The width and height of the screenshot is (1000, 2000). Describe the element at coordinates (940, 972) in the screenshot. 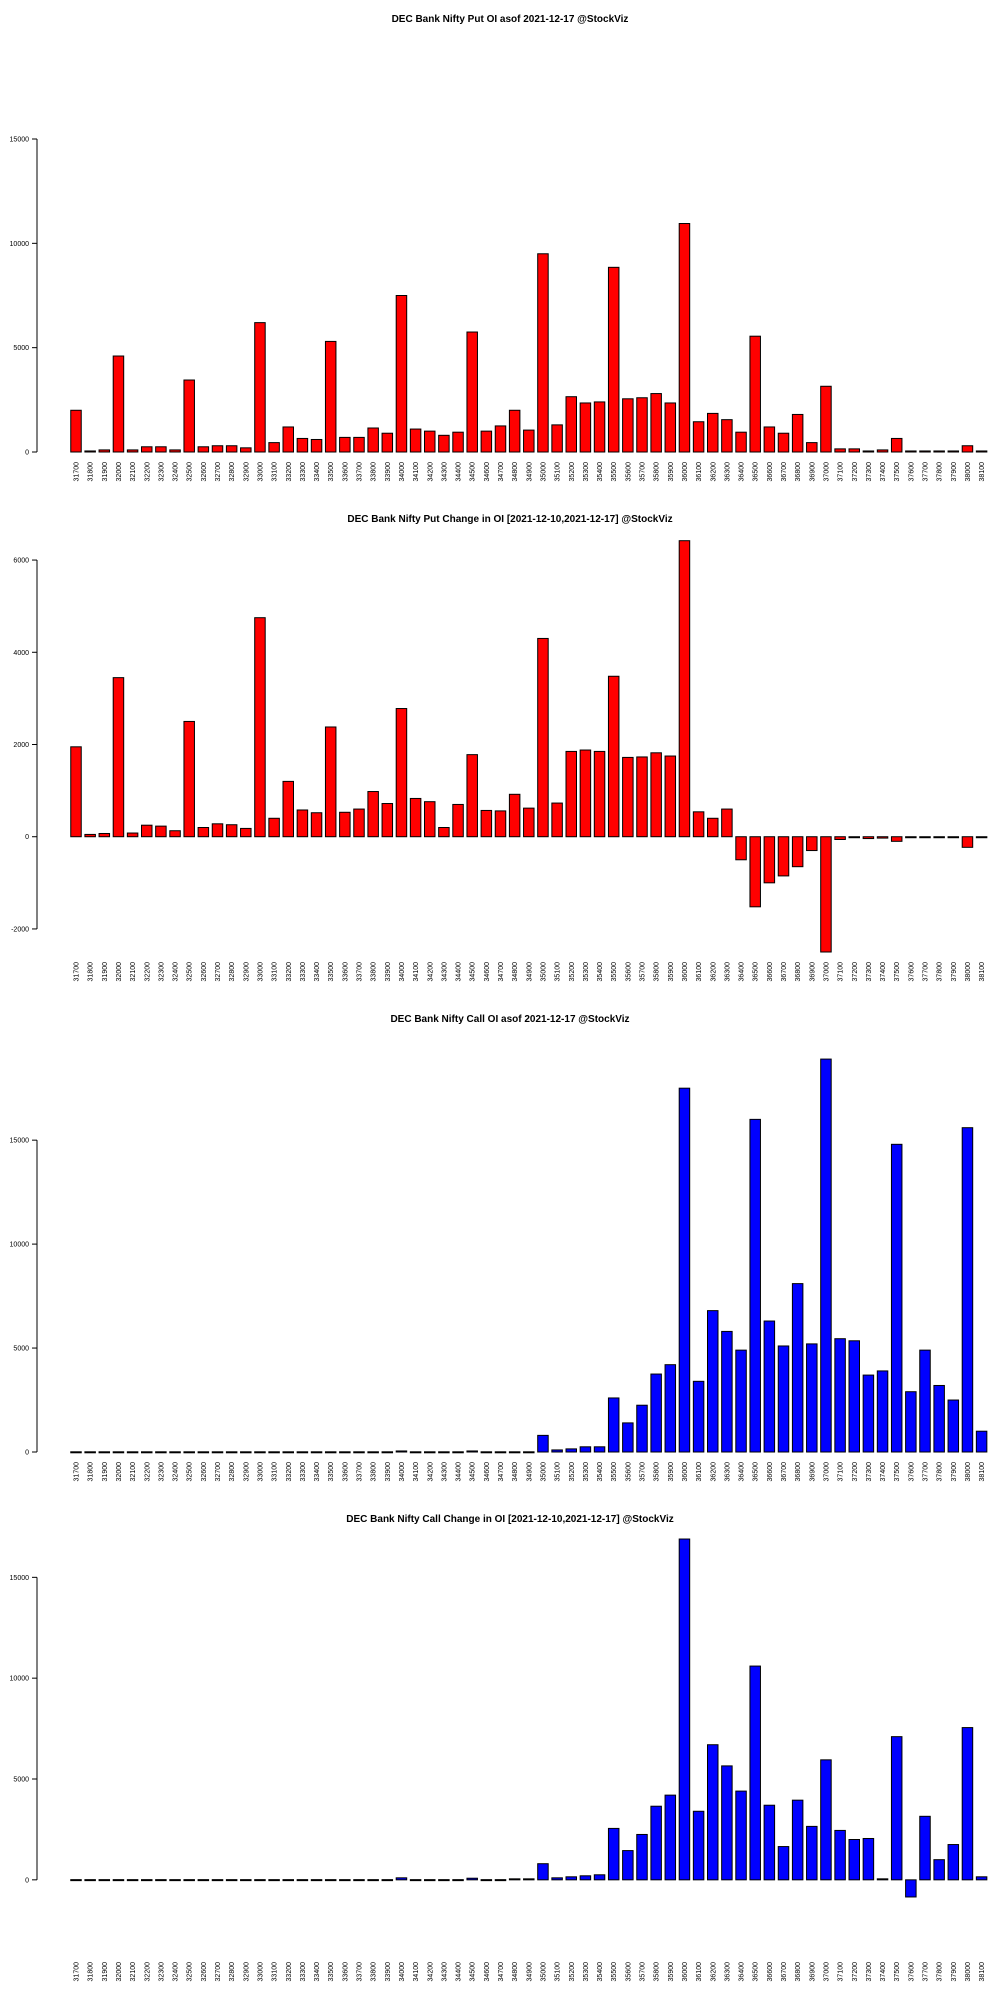

I see `x-tick-label: 37800` at that location.